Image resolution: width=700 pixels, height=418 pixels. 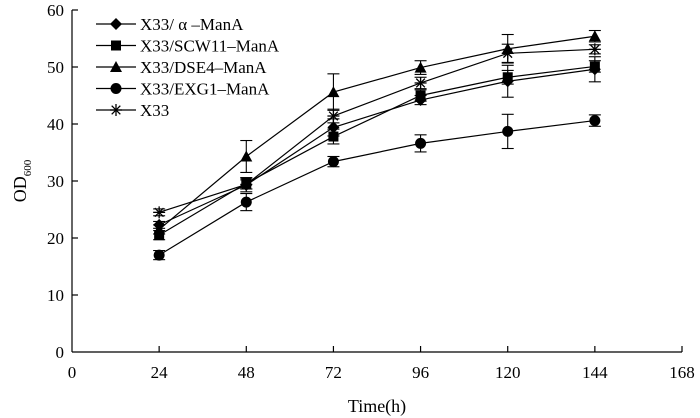 I want to click on x-tick-label: 168, so click(x=682, y=372).